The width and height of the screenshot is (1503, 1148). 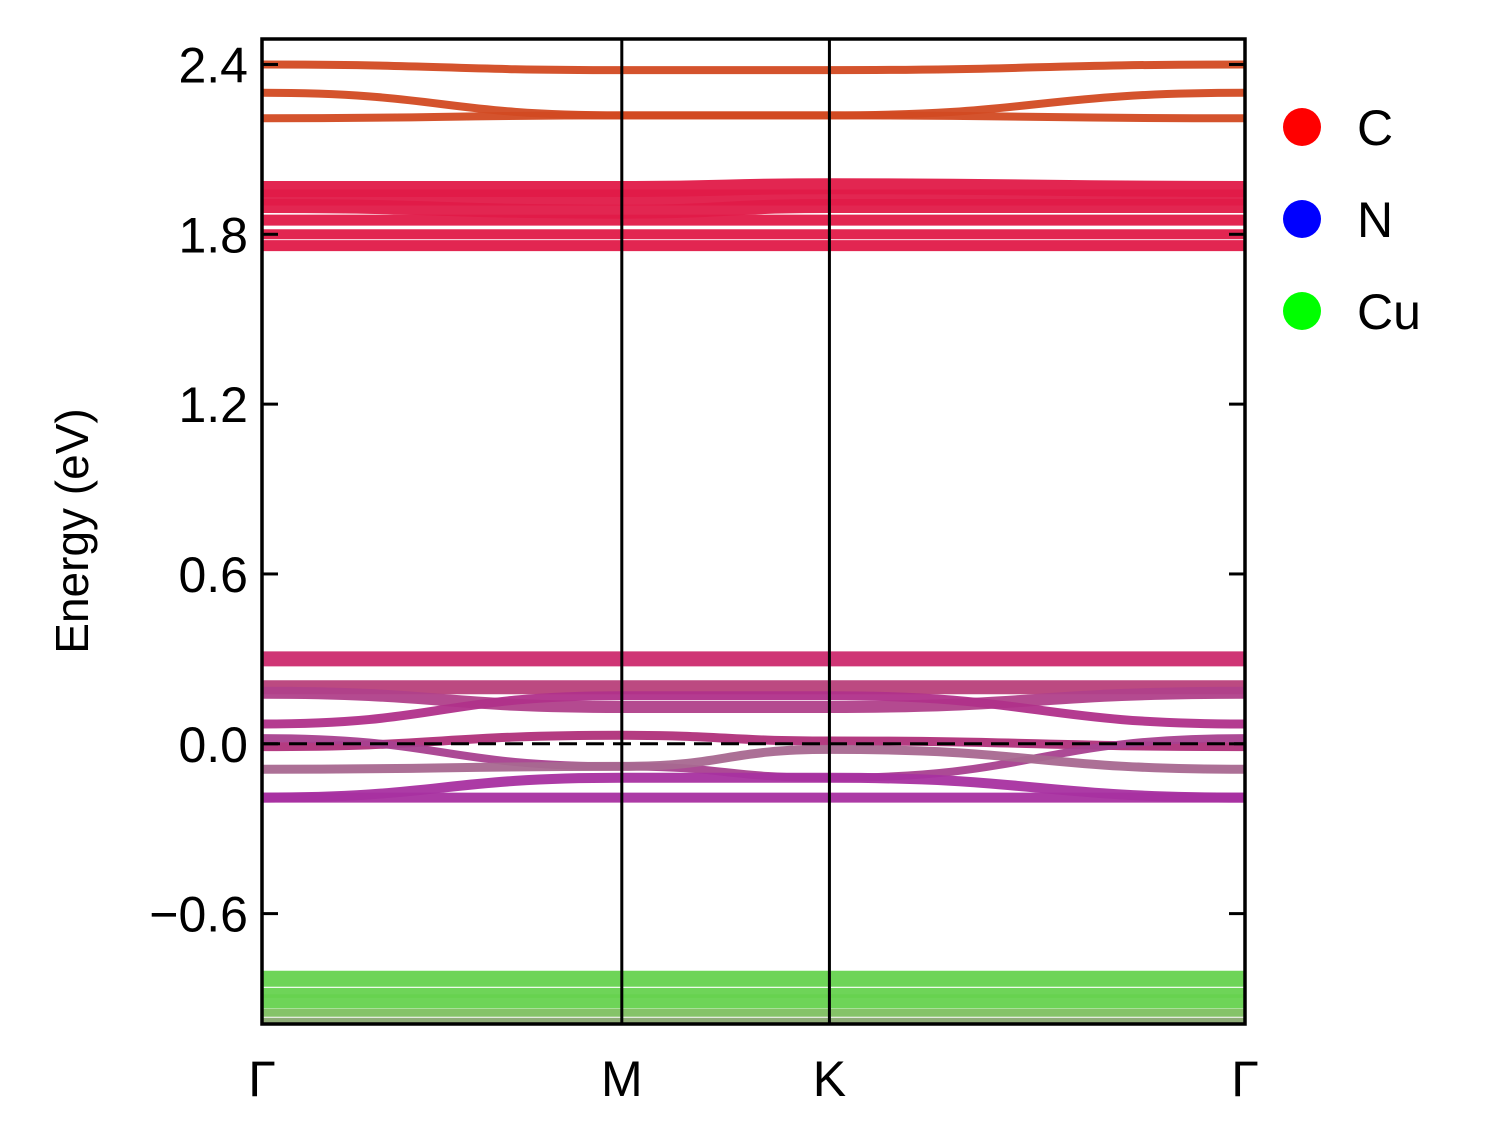 I want to click on legend-label-c: C, so click(x=1375, y=128).